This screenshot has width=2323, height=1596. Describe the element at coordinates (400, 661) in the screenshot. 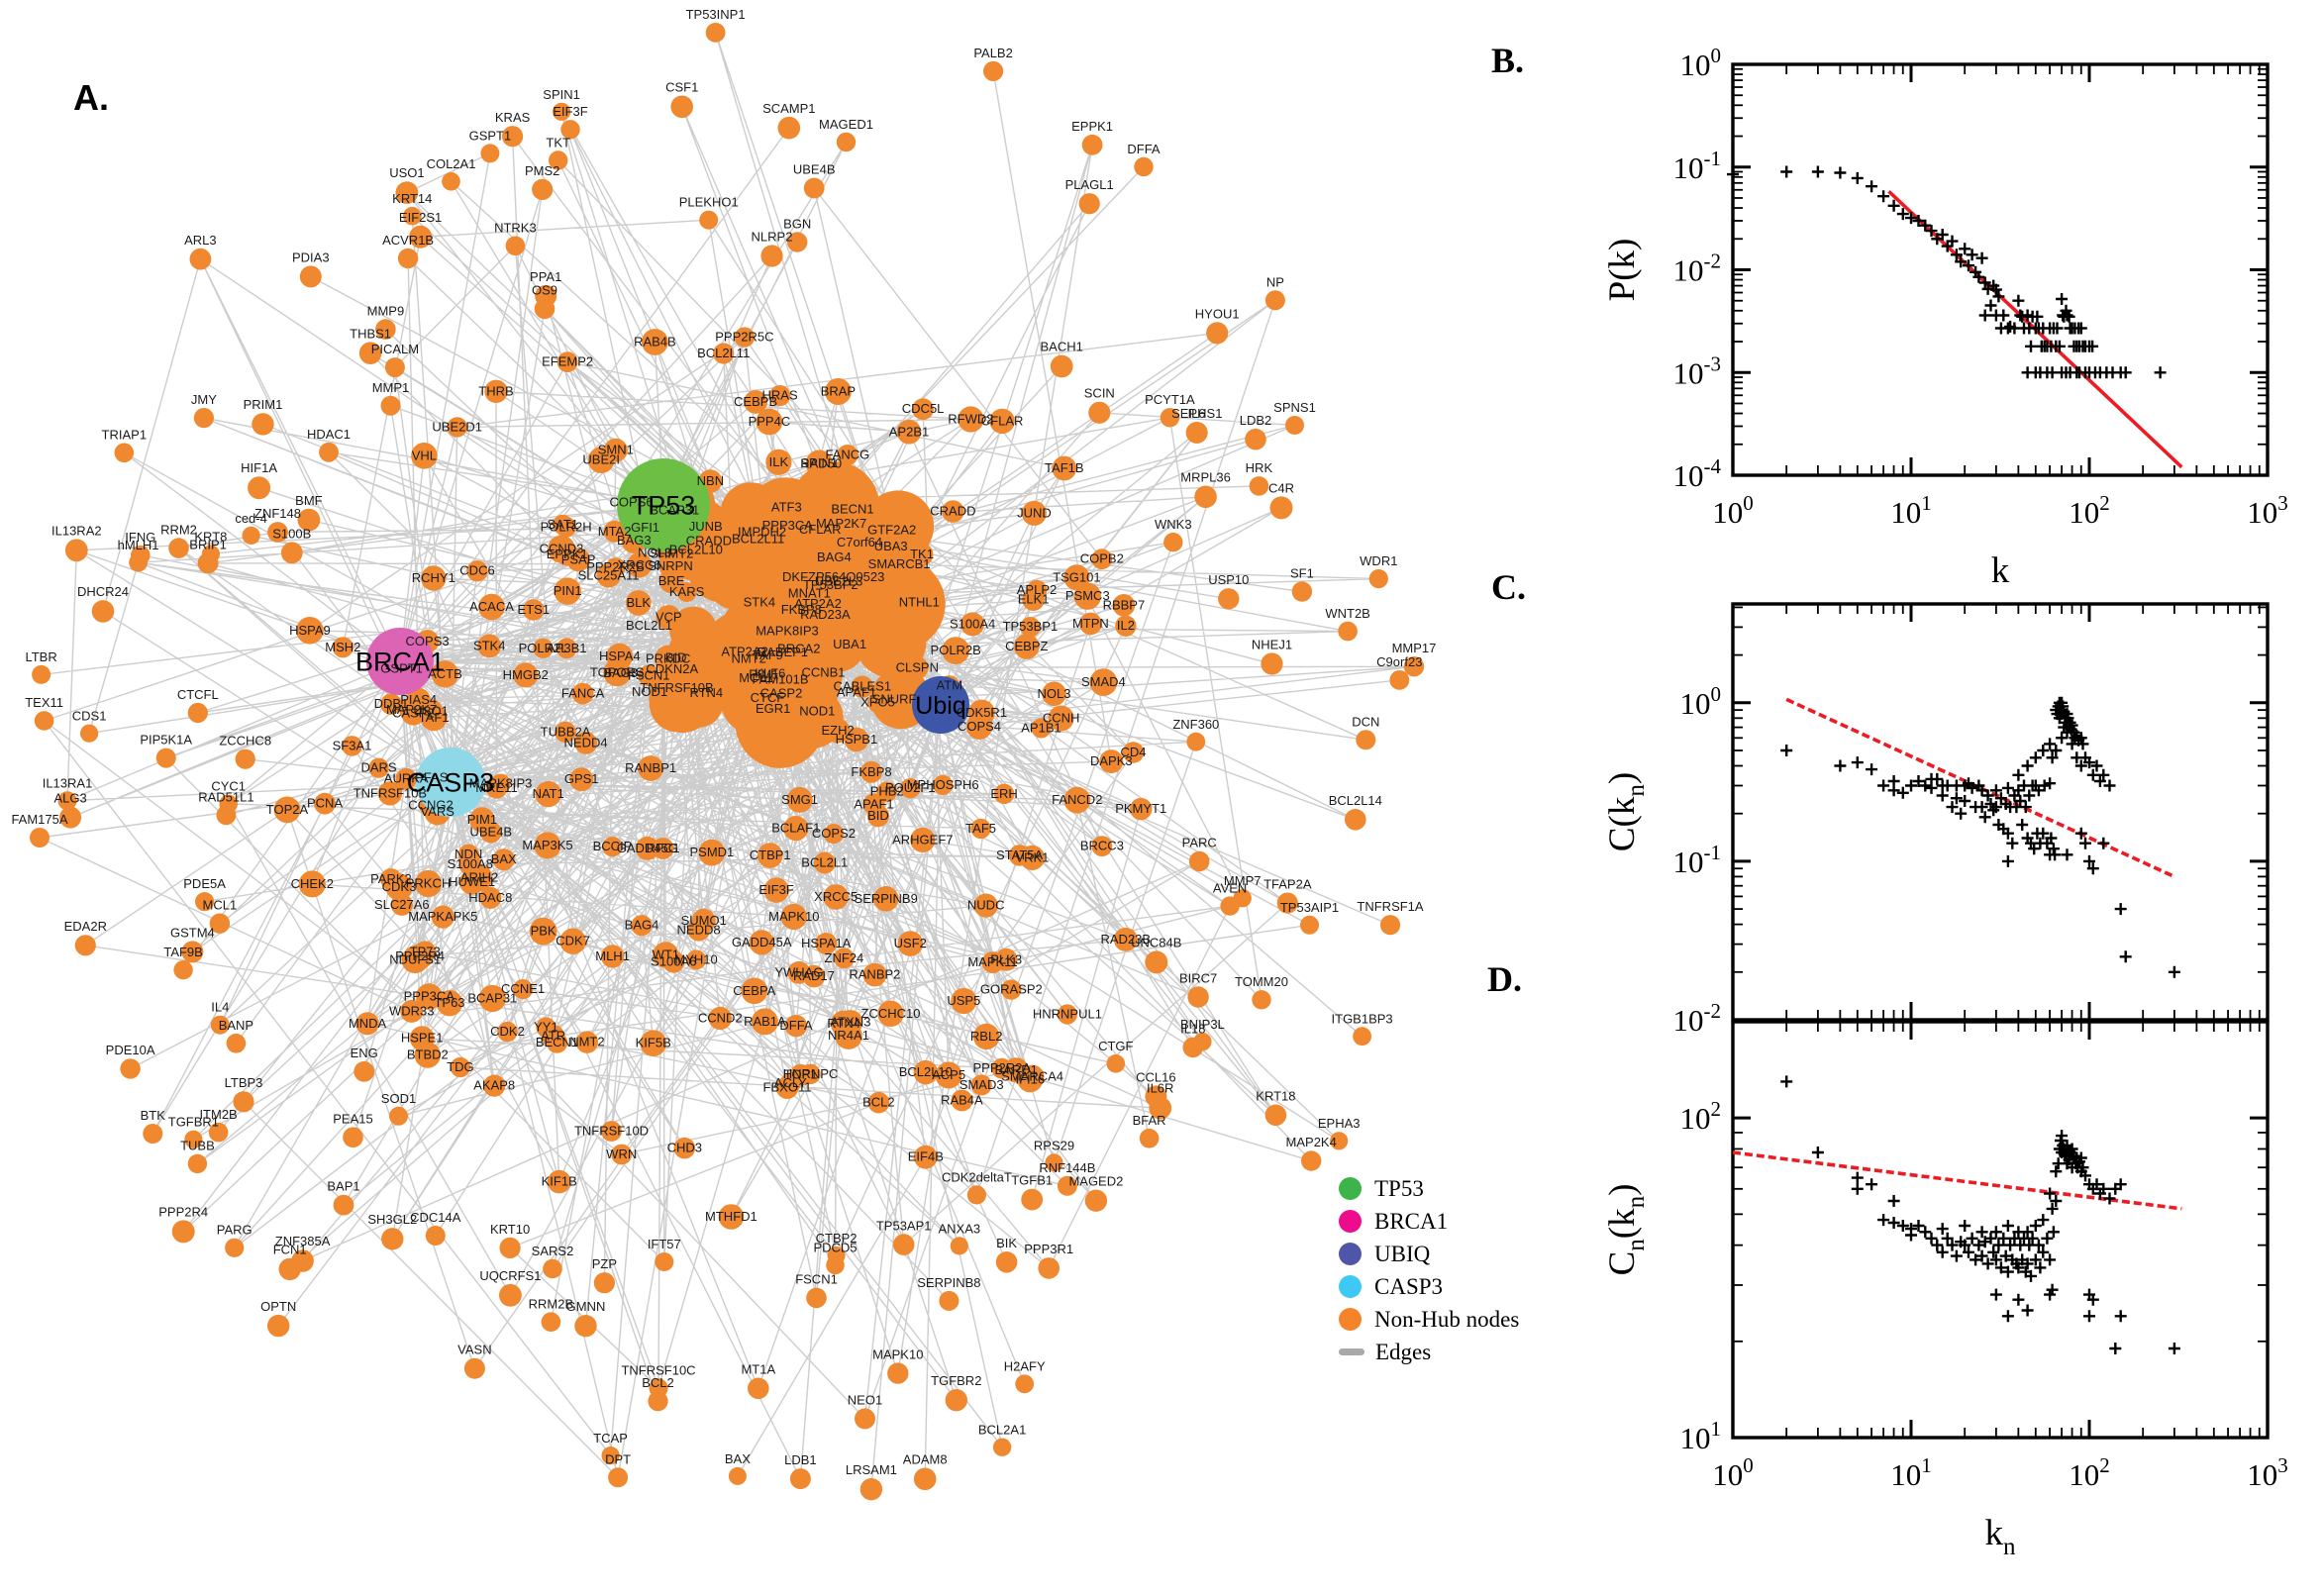

I see `hub-node-brca1` at that location.